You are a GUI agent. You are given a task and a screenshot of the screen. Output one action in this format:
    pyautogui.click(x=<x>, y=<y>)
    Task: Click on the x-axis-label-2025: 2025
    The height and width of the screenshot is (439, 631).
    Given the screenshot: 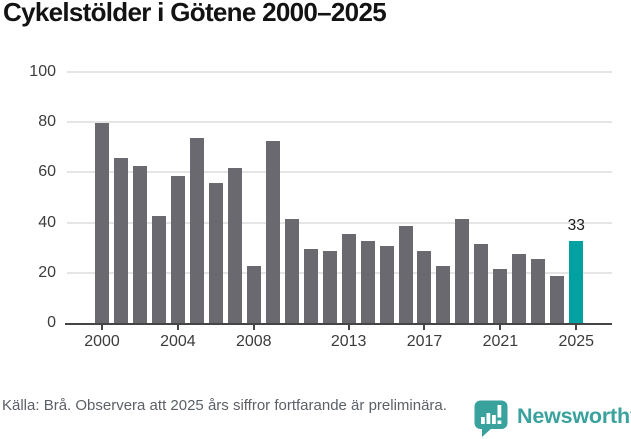 What is the action you would take?
    pyautogui.click(x=576, y=341)
    